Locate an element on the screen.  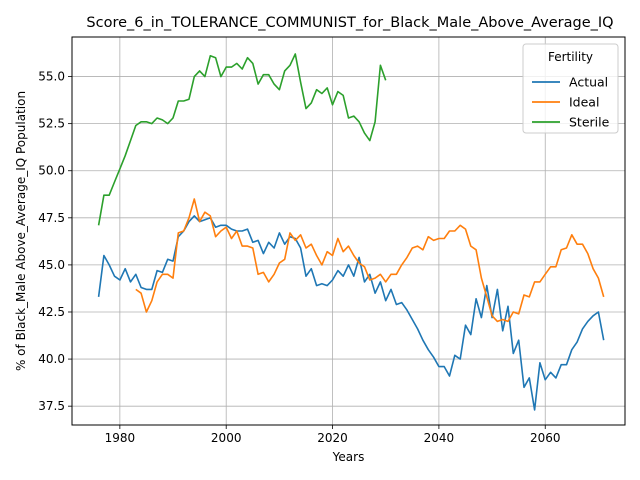
y-tick-label: 52.5 is located at coordinates (51, 124).